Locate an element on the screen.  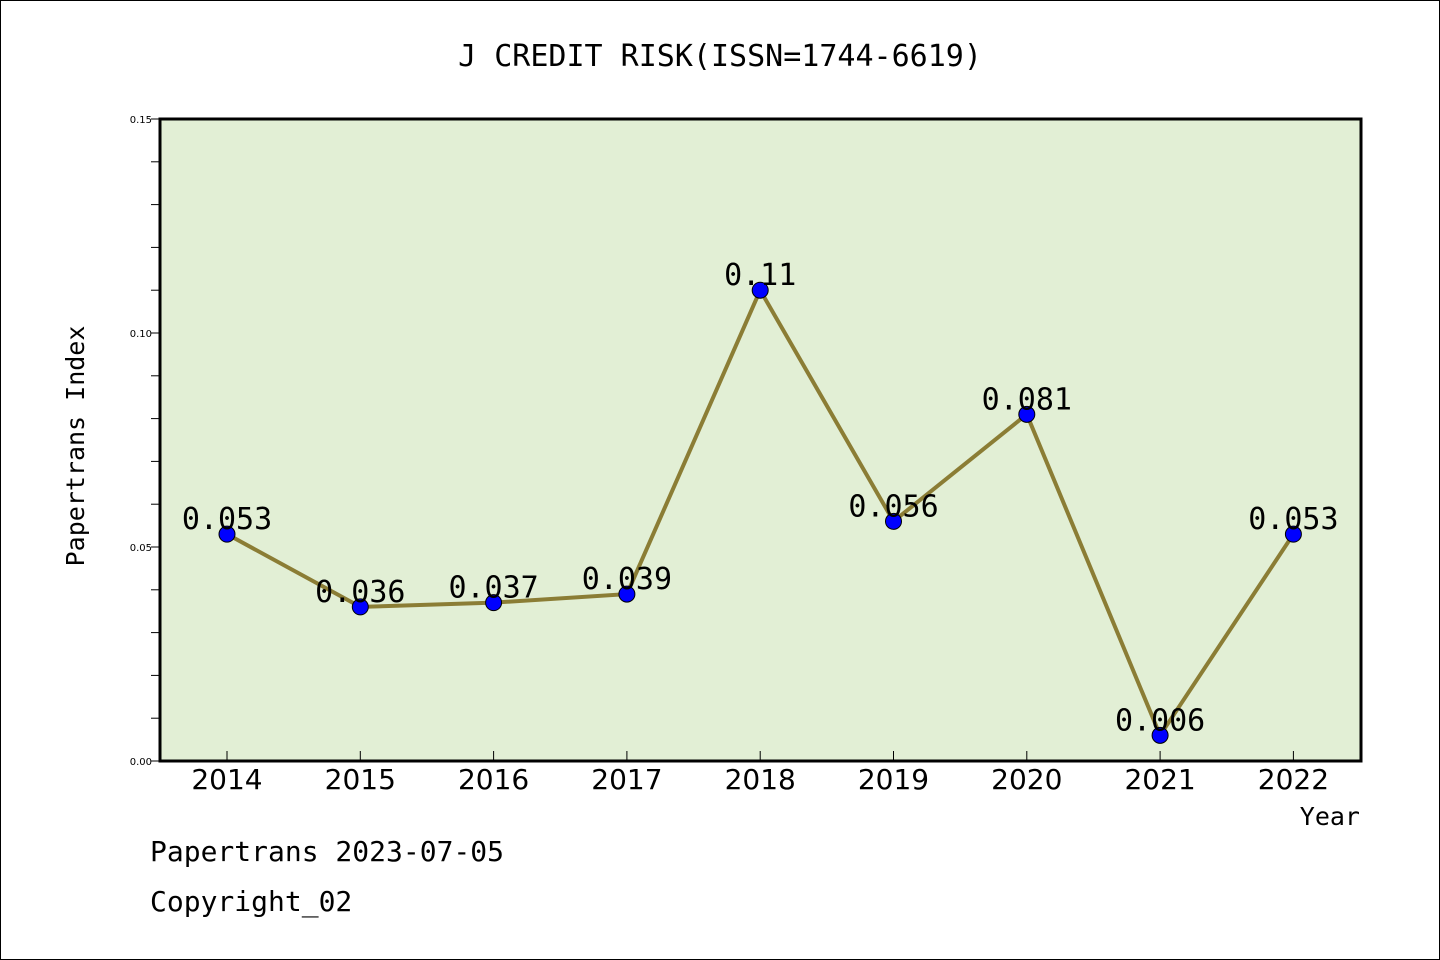
x-tick-label: 2022 is located at coordinates (1293, 779).